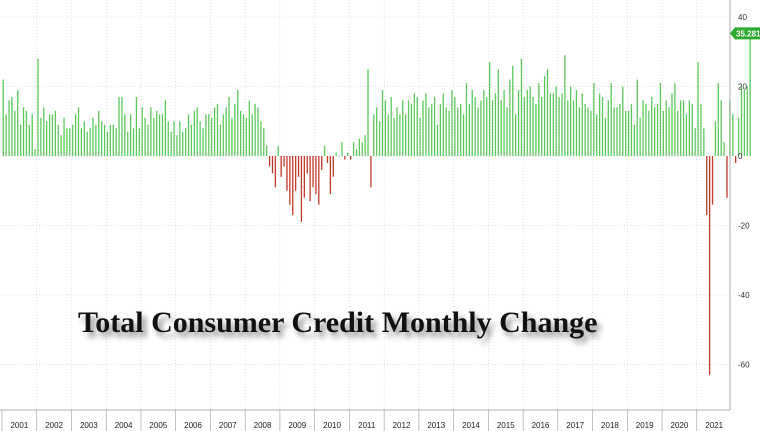 The height and width of the screenshot is (431, 760). What do you see at coordinates (54, 425) in the screenshot?
I see `x-tick-label: 2002` at bounding box center [54, 425].